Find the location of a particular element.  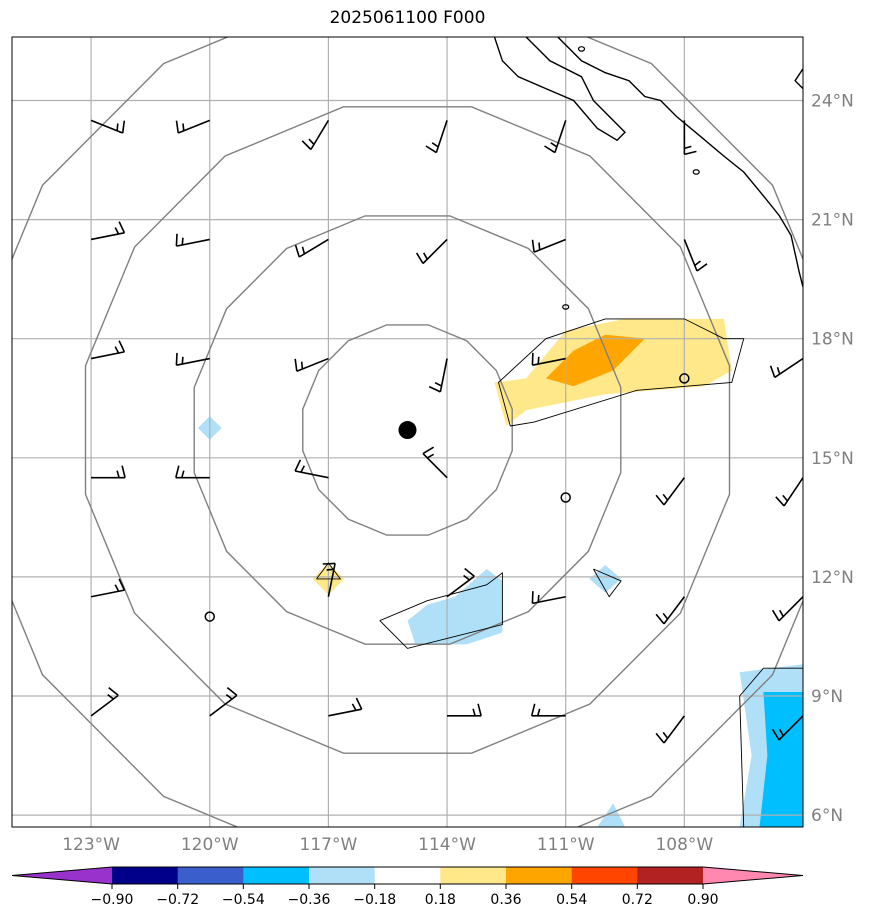

coastline is located at coordinates (798, 79).